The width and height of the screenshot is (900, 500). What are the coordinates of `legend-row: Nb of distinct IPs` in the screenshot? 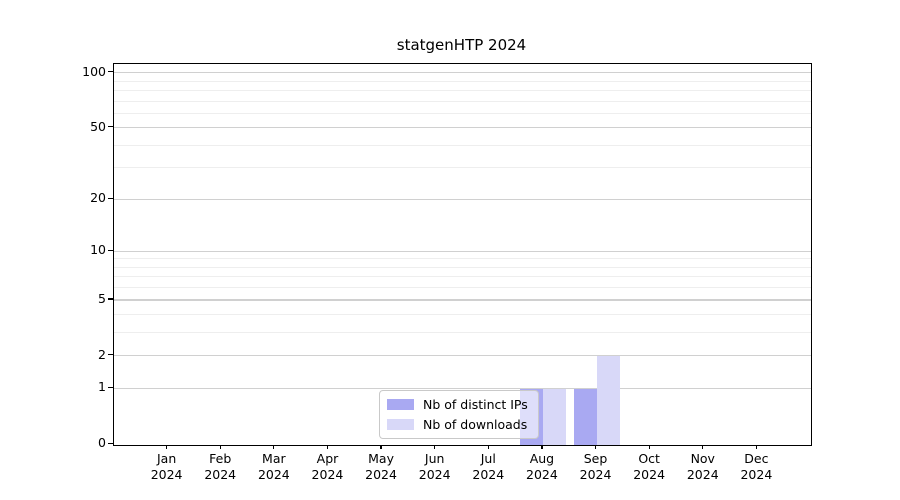 It's located at (459, 404).